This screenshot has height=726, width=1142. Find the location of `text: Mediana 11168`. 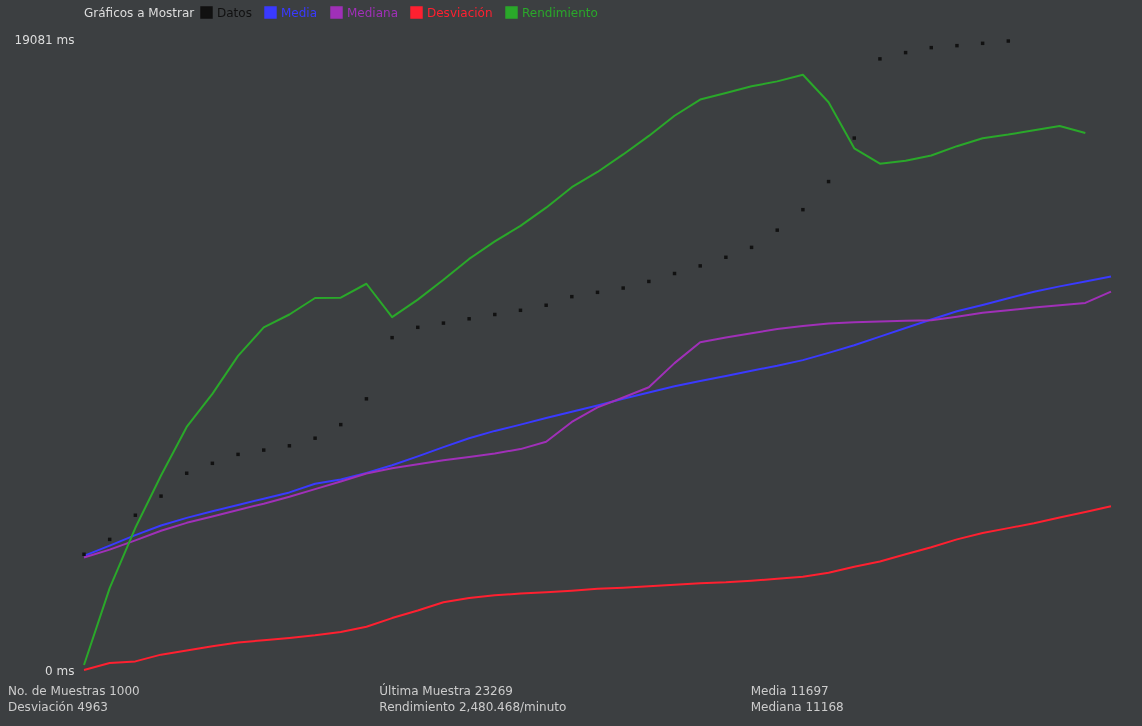

text: Mediana 11168 is located at coordinates (797, 707).